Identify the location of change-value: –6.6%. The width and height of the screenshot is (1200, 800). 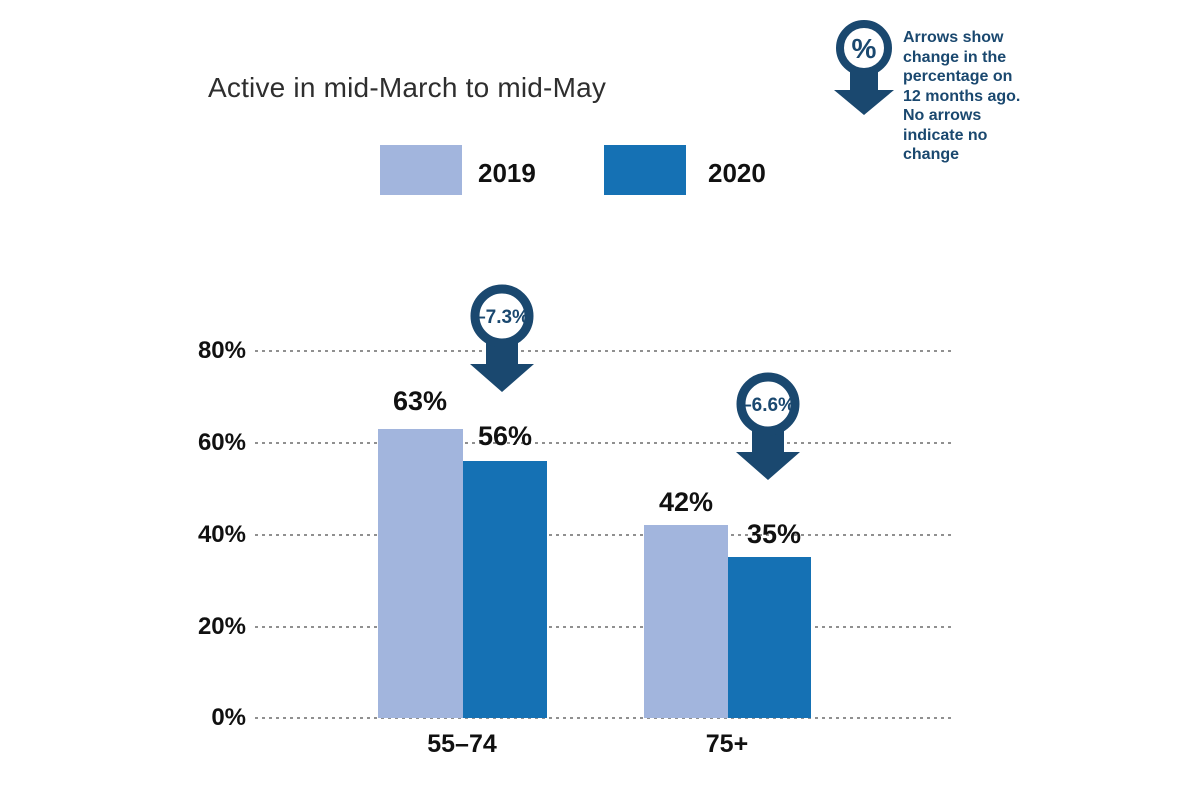
(768, 405).